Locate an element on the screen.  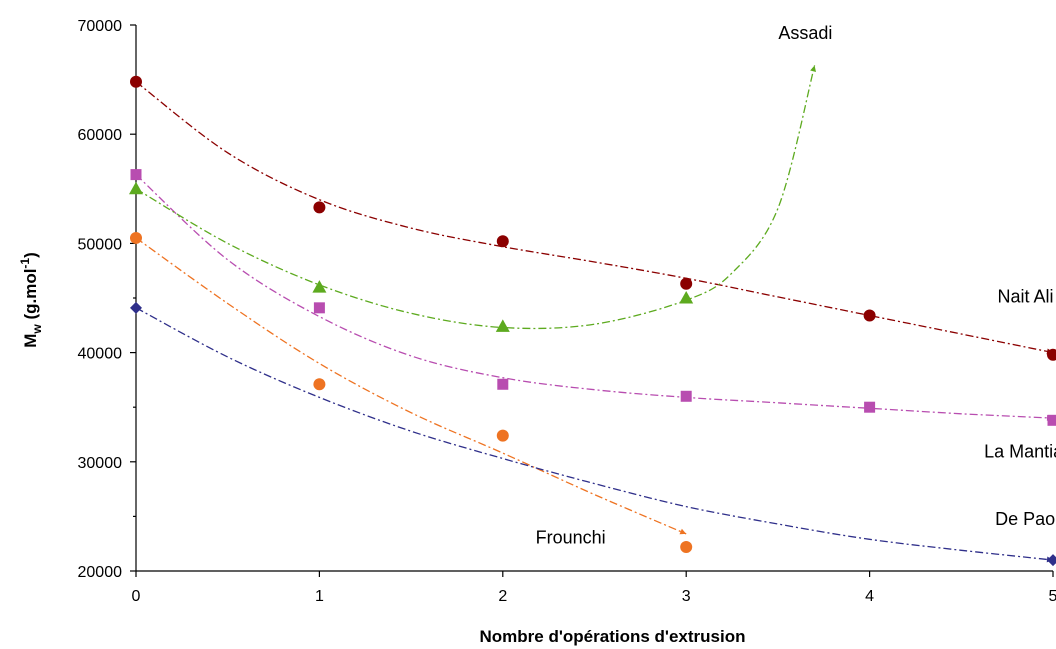
x-tick-label: 3 is located at coordinates (686, 596).